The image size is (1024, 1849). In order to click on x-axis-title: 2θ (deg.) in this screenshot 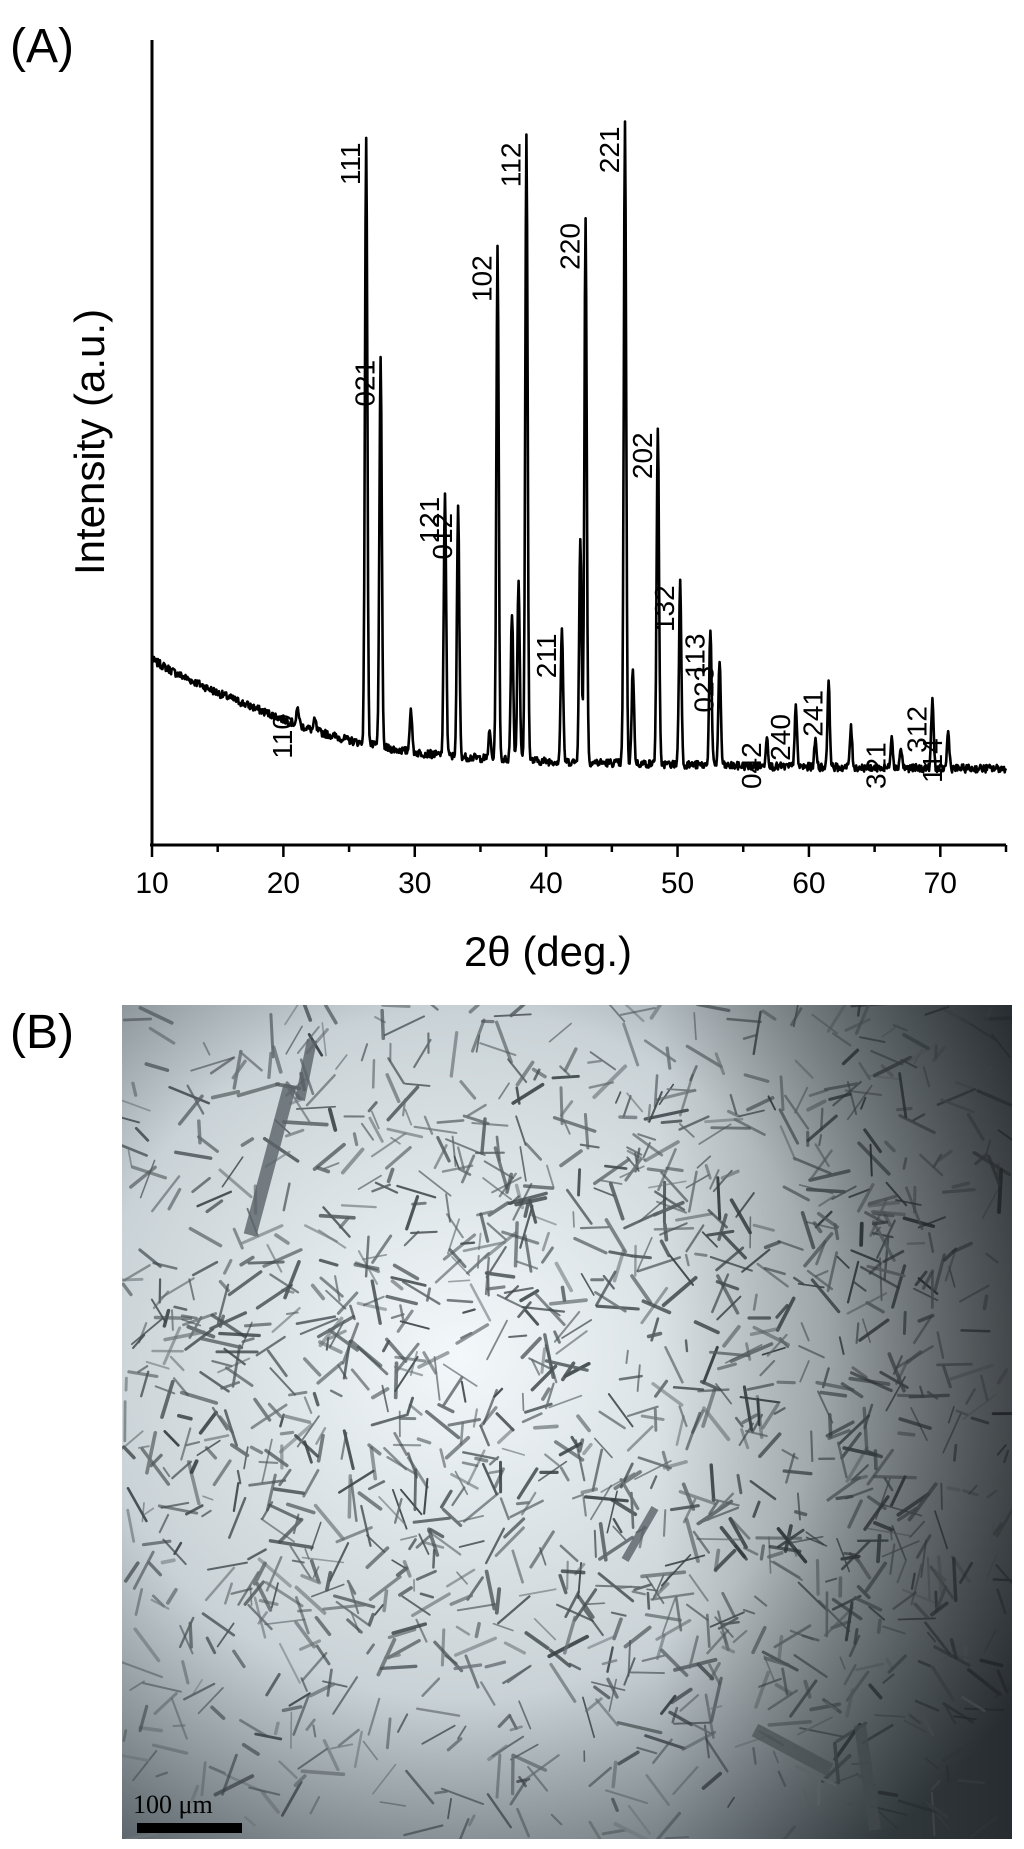, I will do `click(548, 951)`.